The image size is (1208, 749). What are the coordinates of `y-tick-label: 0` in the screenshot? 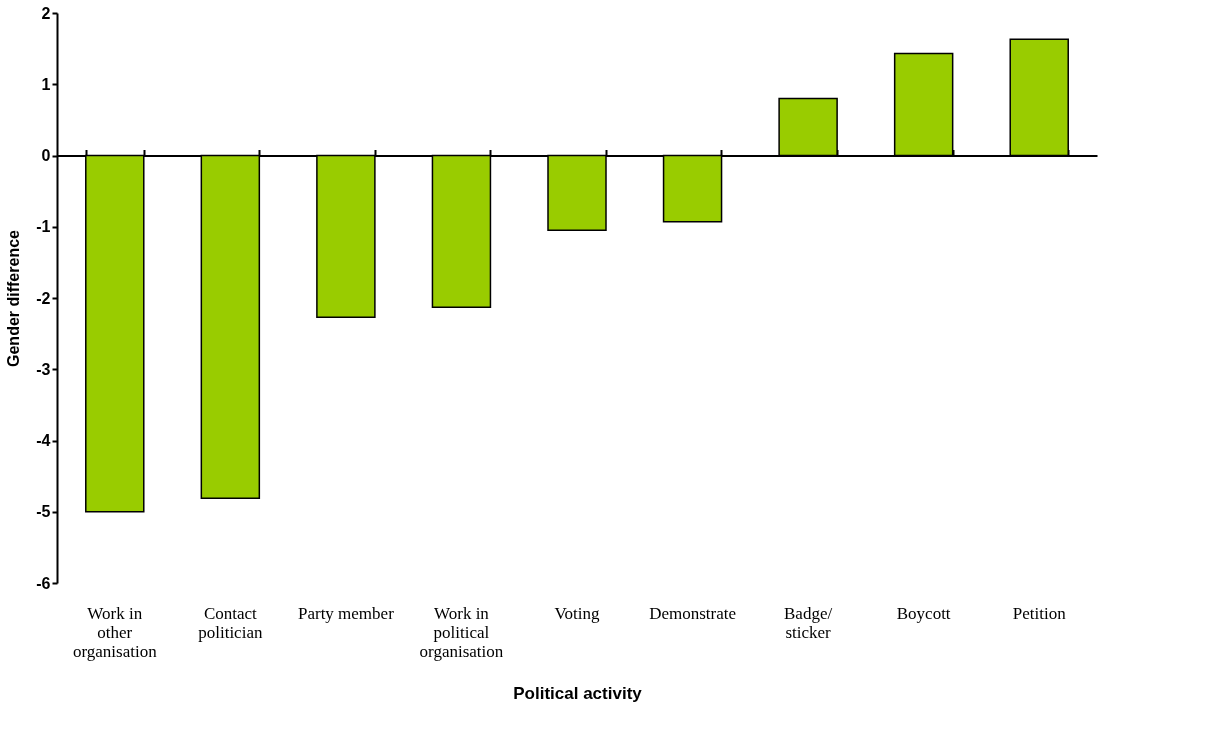 It's located at (46, 155).